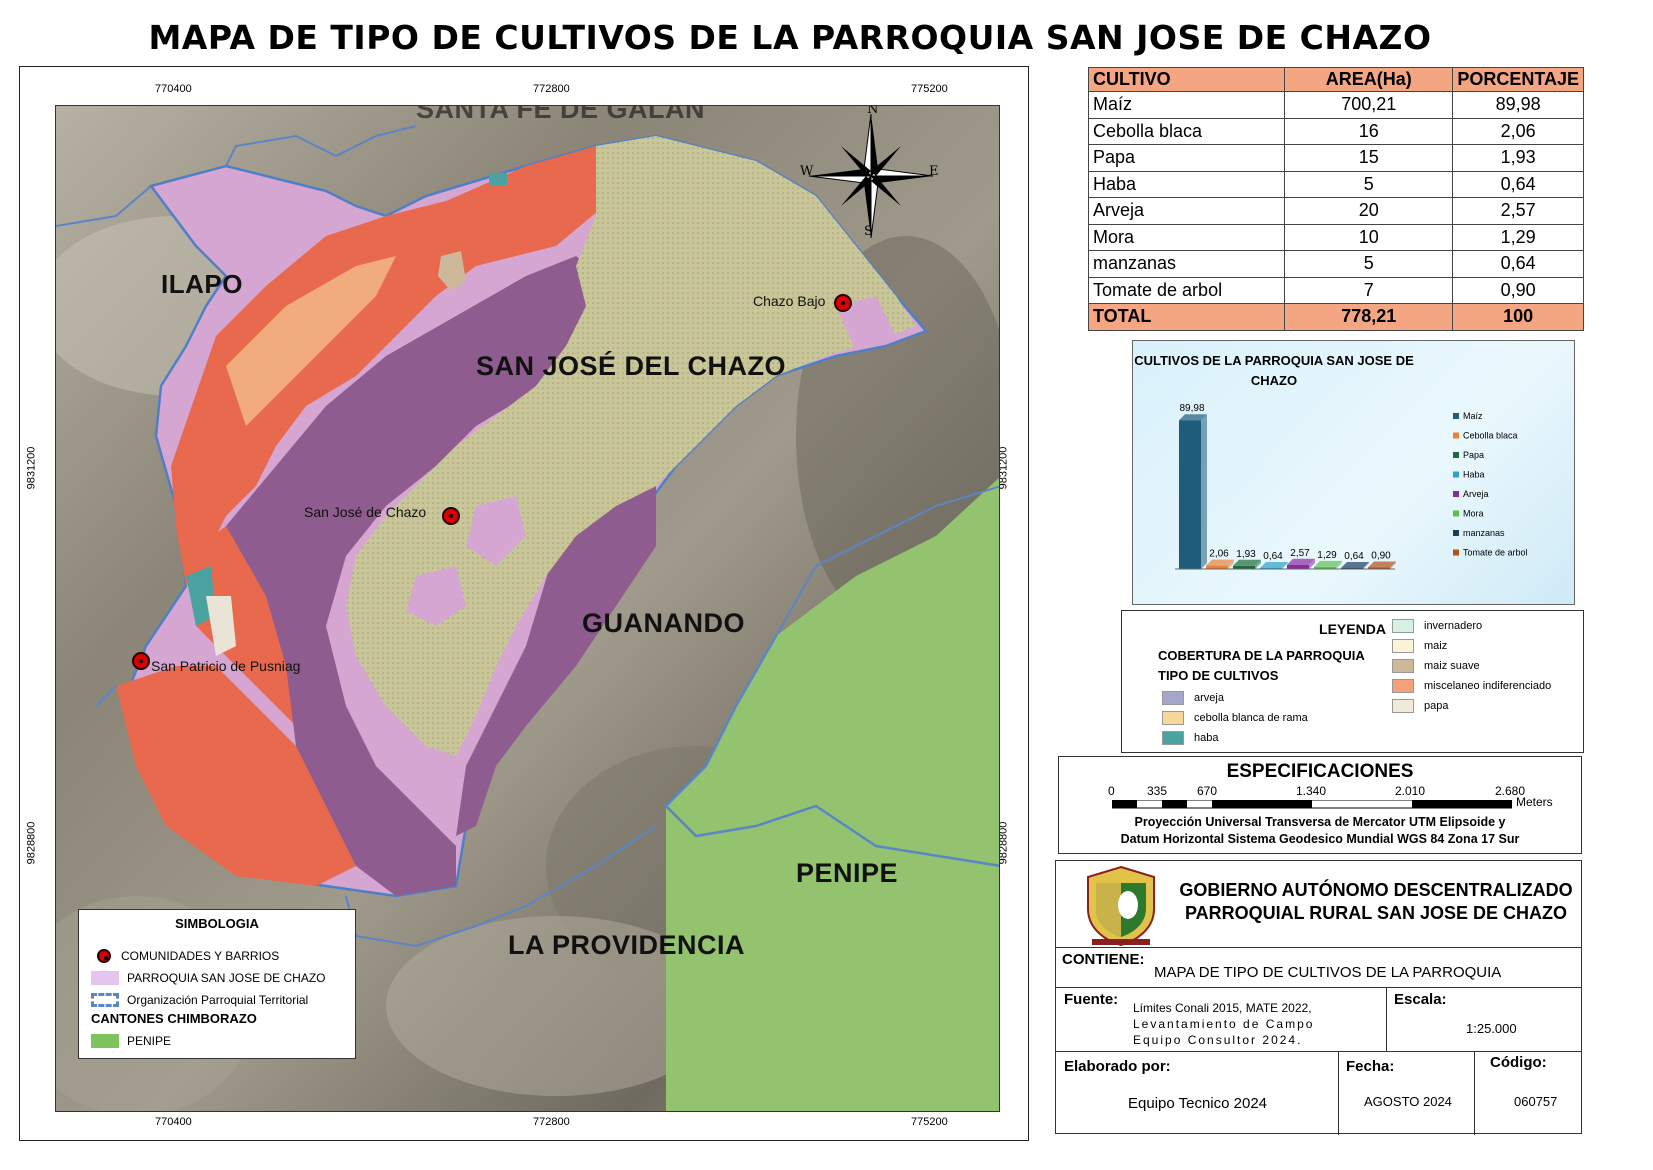  I want to click on chart-data-label: 1,29, so click(1327, 555).